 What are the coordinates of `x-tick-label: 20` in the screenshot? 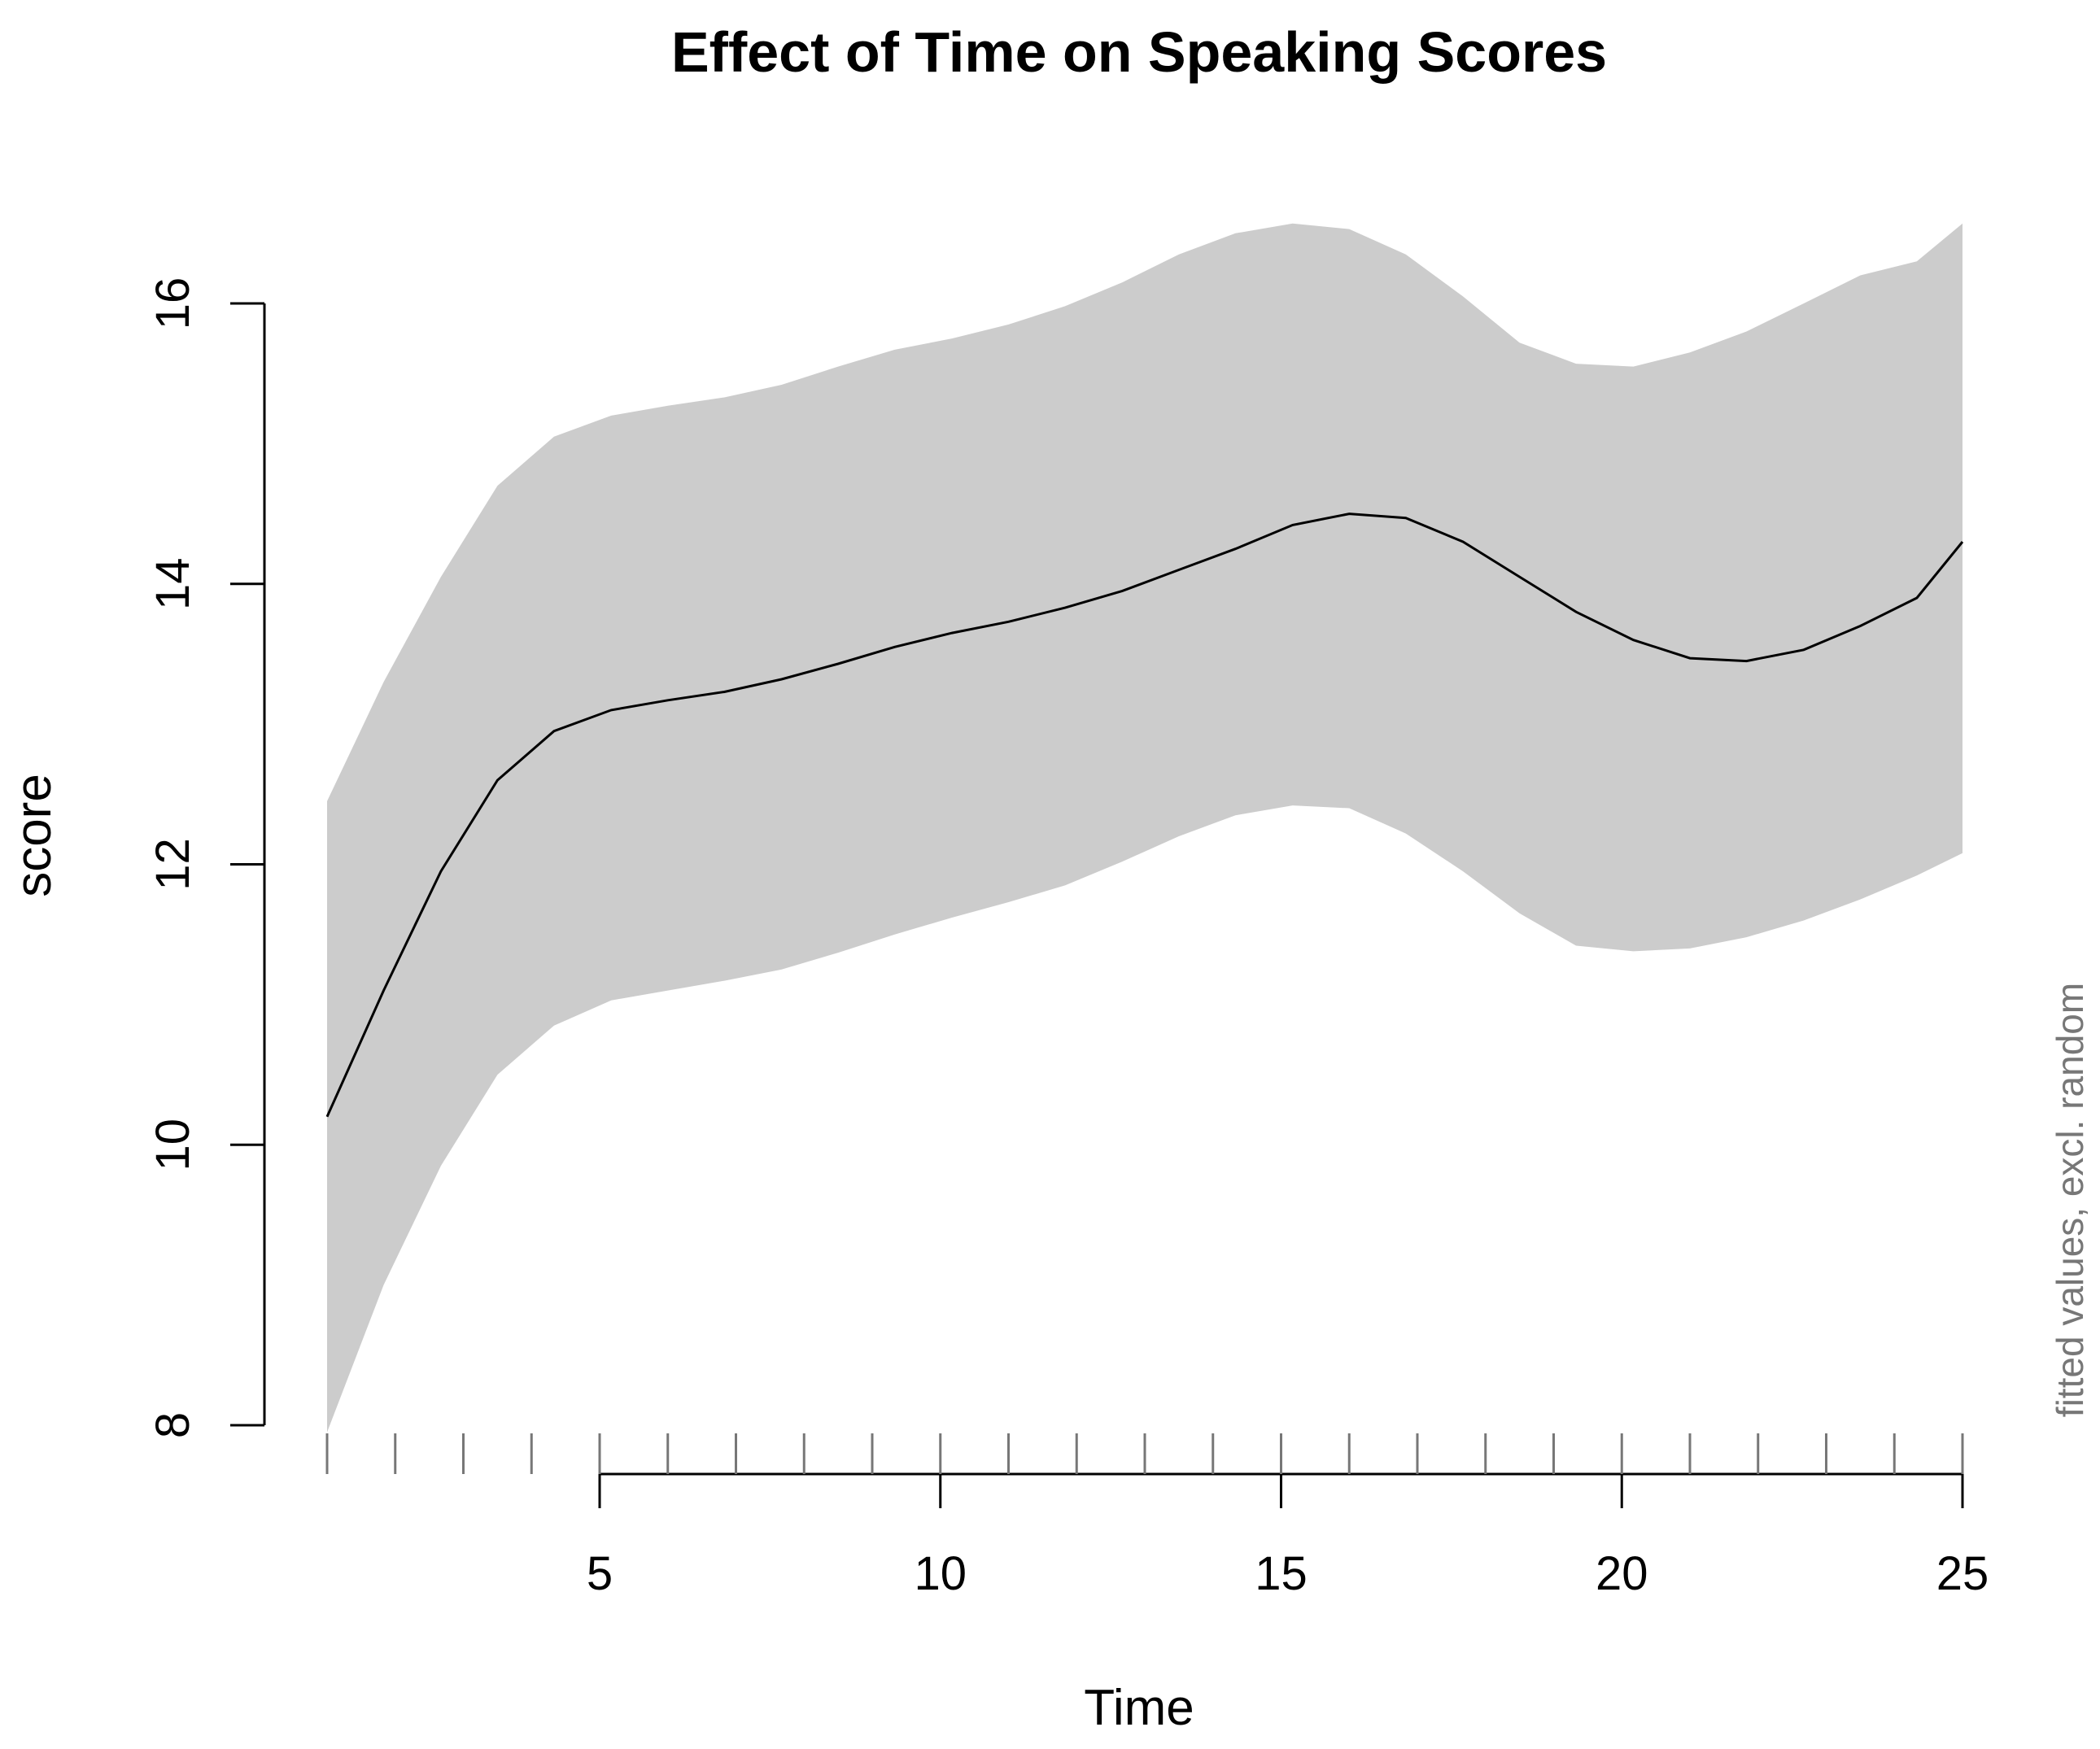 It's located at (1622, 1574).